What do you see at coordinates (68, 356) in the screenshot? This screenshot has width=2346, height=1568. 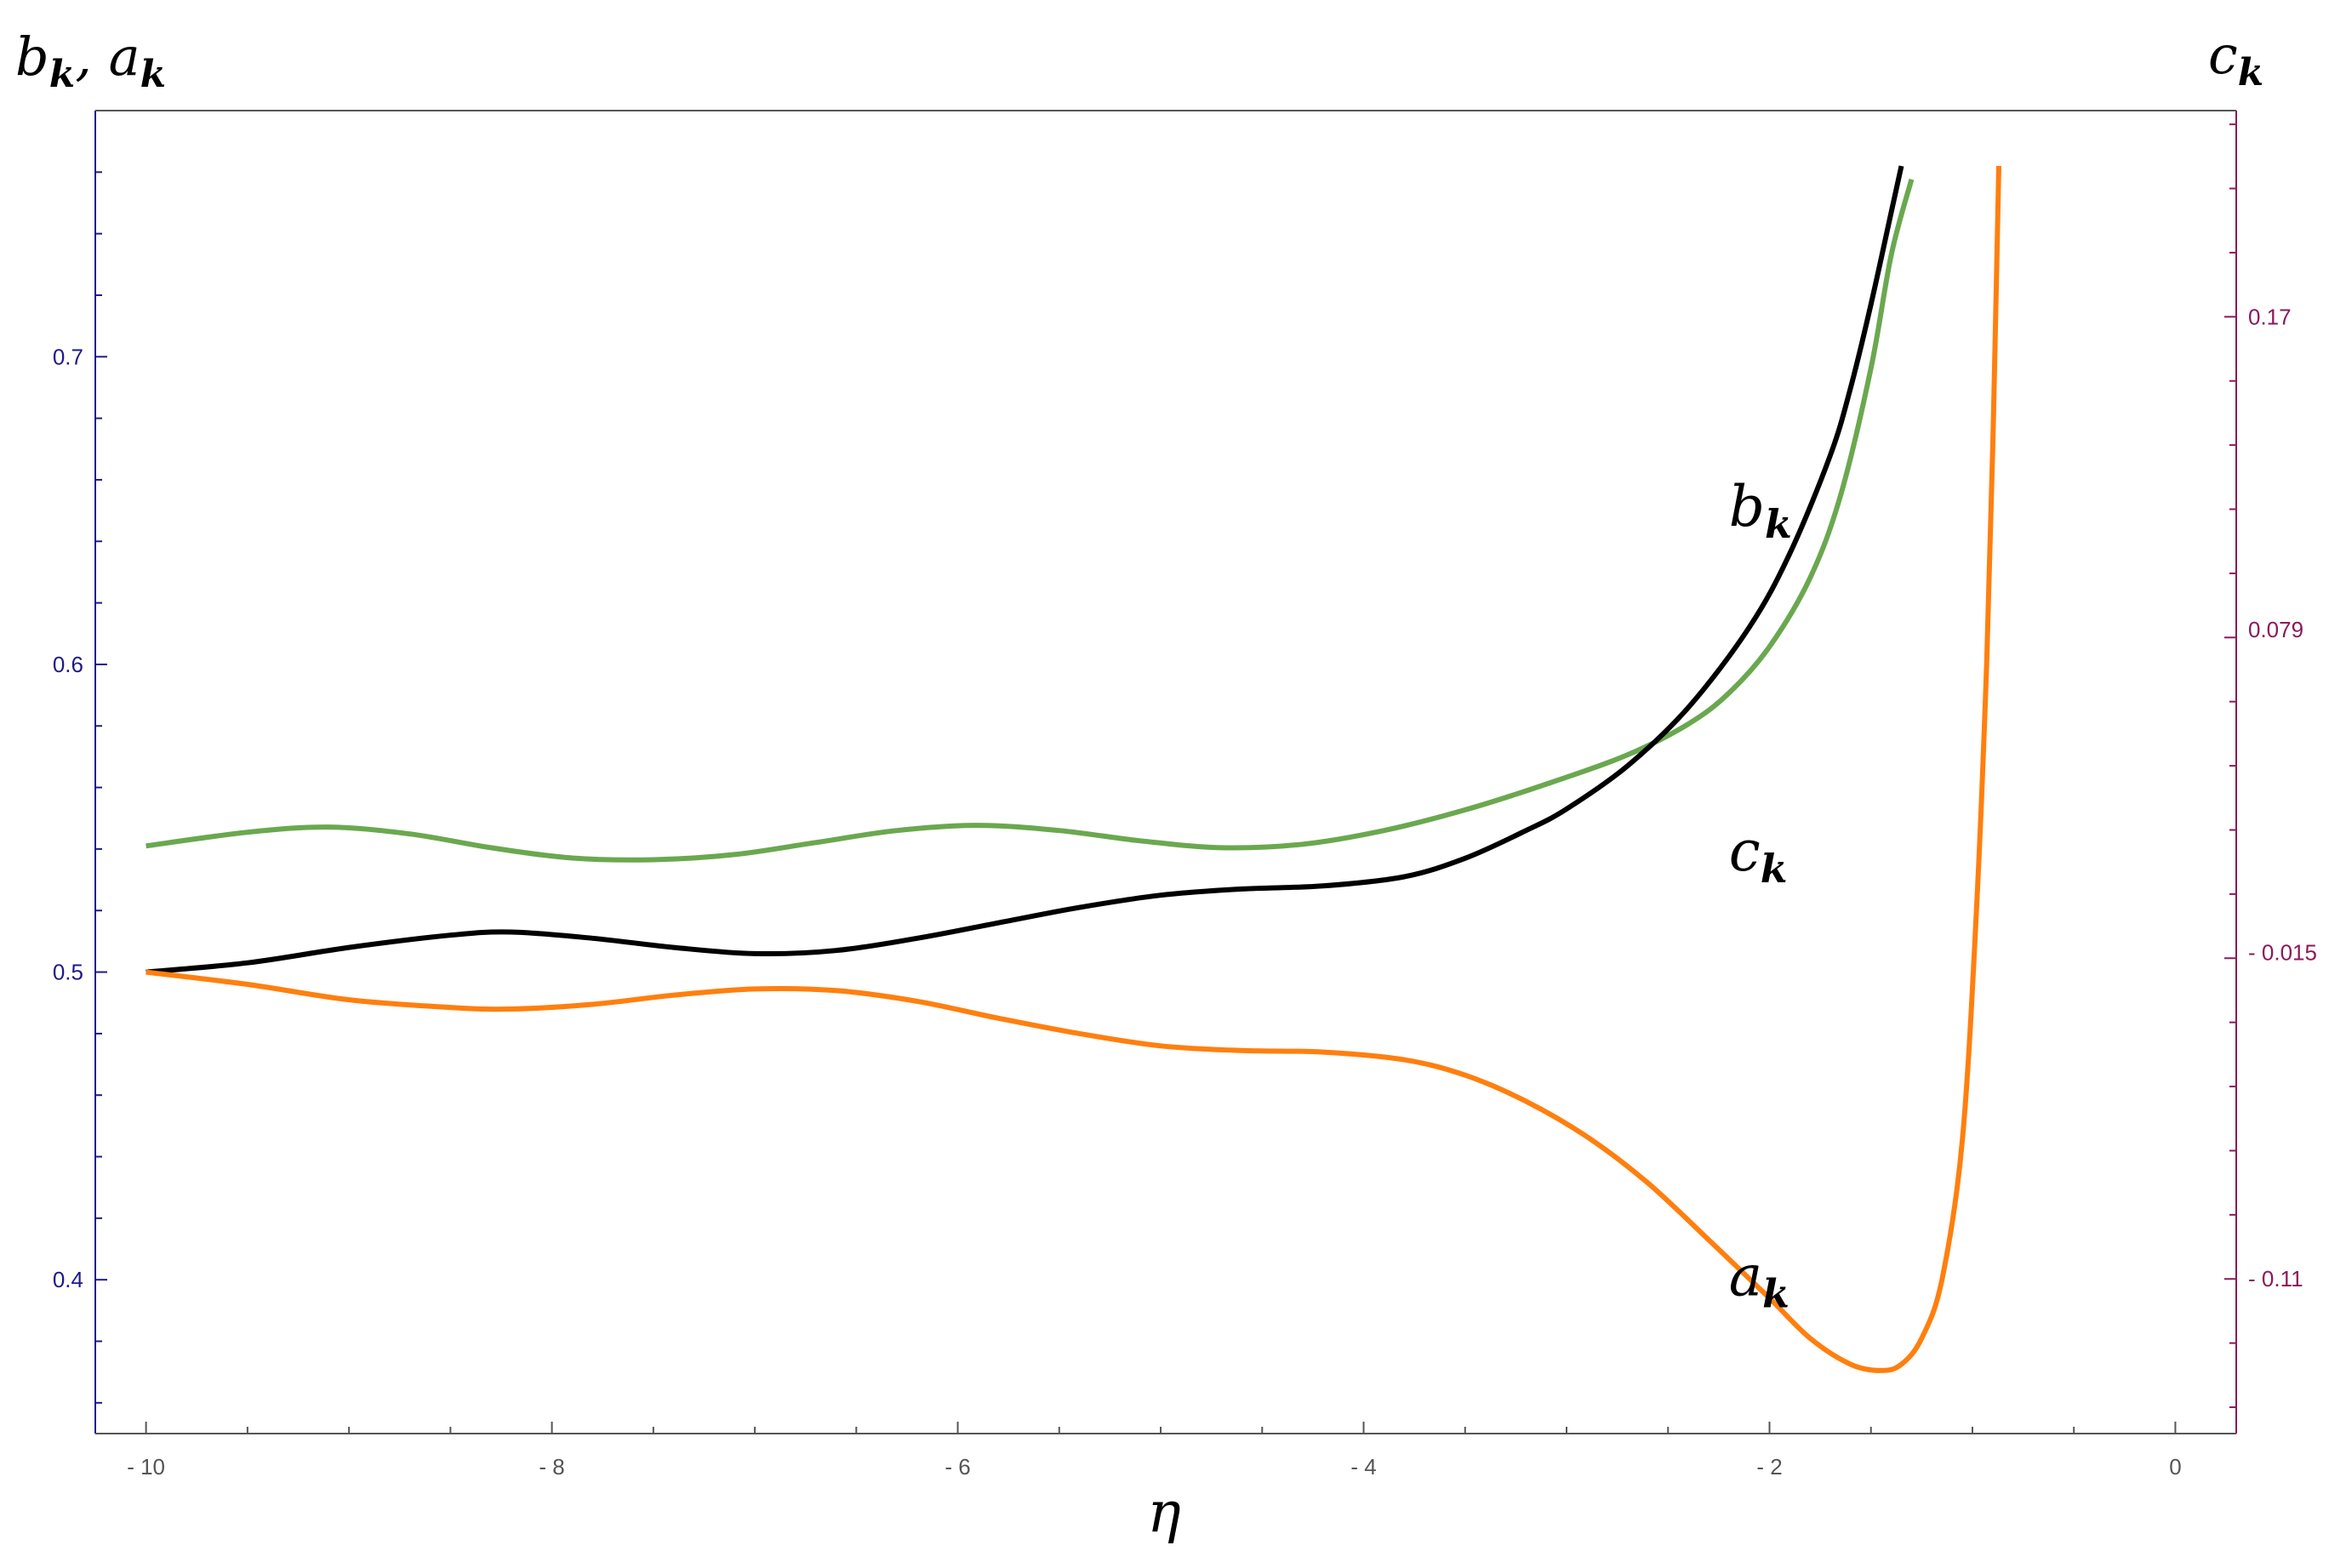 I see `left-y-tick-label: 0.7` at bounding box center [68, 356].